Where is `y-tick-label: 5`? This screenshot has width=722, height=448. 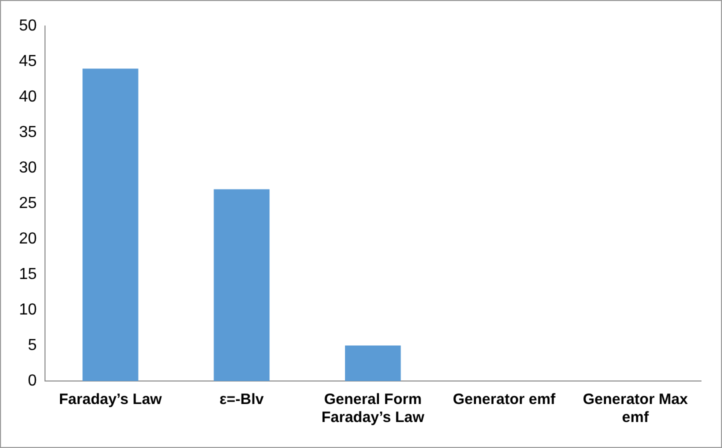
y-tick-label: 5 is located at coordinates (32, 345).